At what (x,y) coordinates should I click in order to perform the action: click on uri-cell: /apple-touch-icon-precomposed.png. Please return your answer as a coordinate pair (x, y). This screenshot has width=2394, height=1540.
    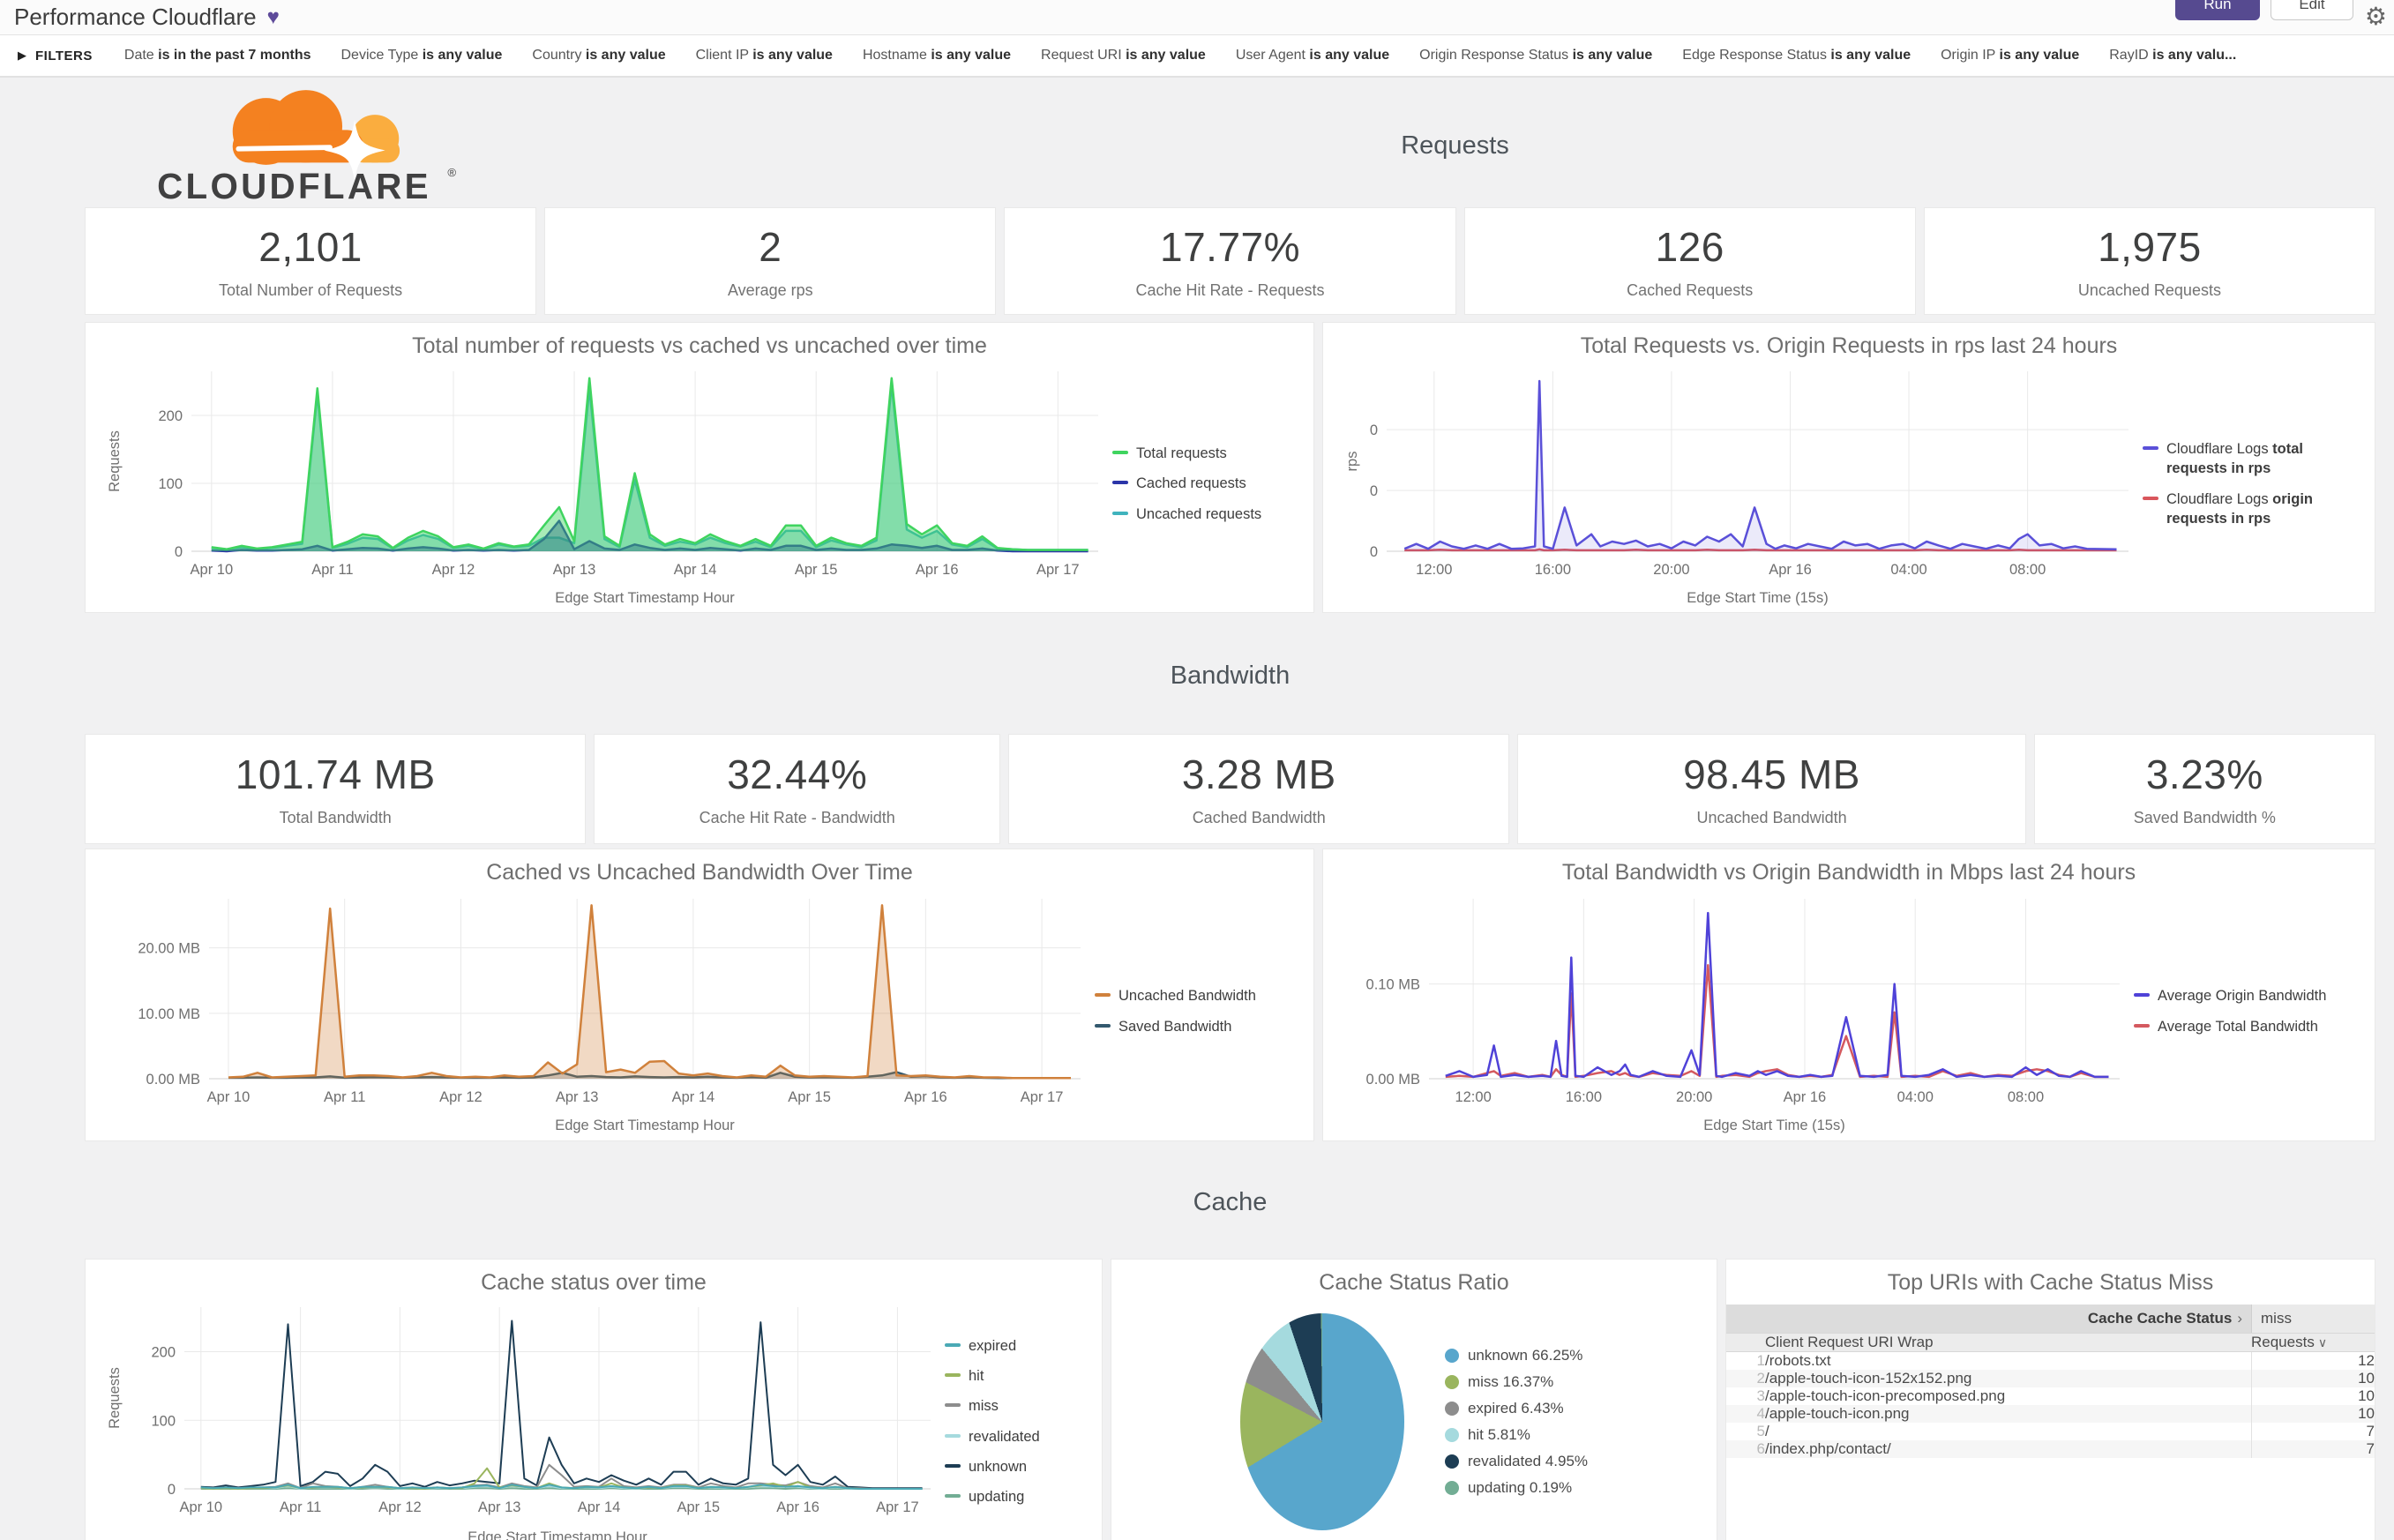
    Looking at the image, I should click on (1885, 1395).